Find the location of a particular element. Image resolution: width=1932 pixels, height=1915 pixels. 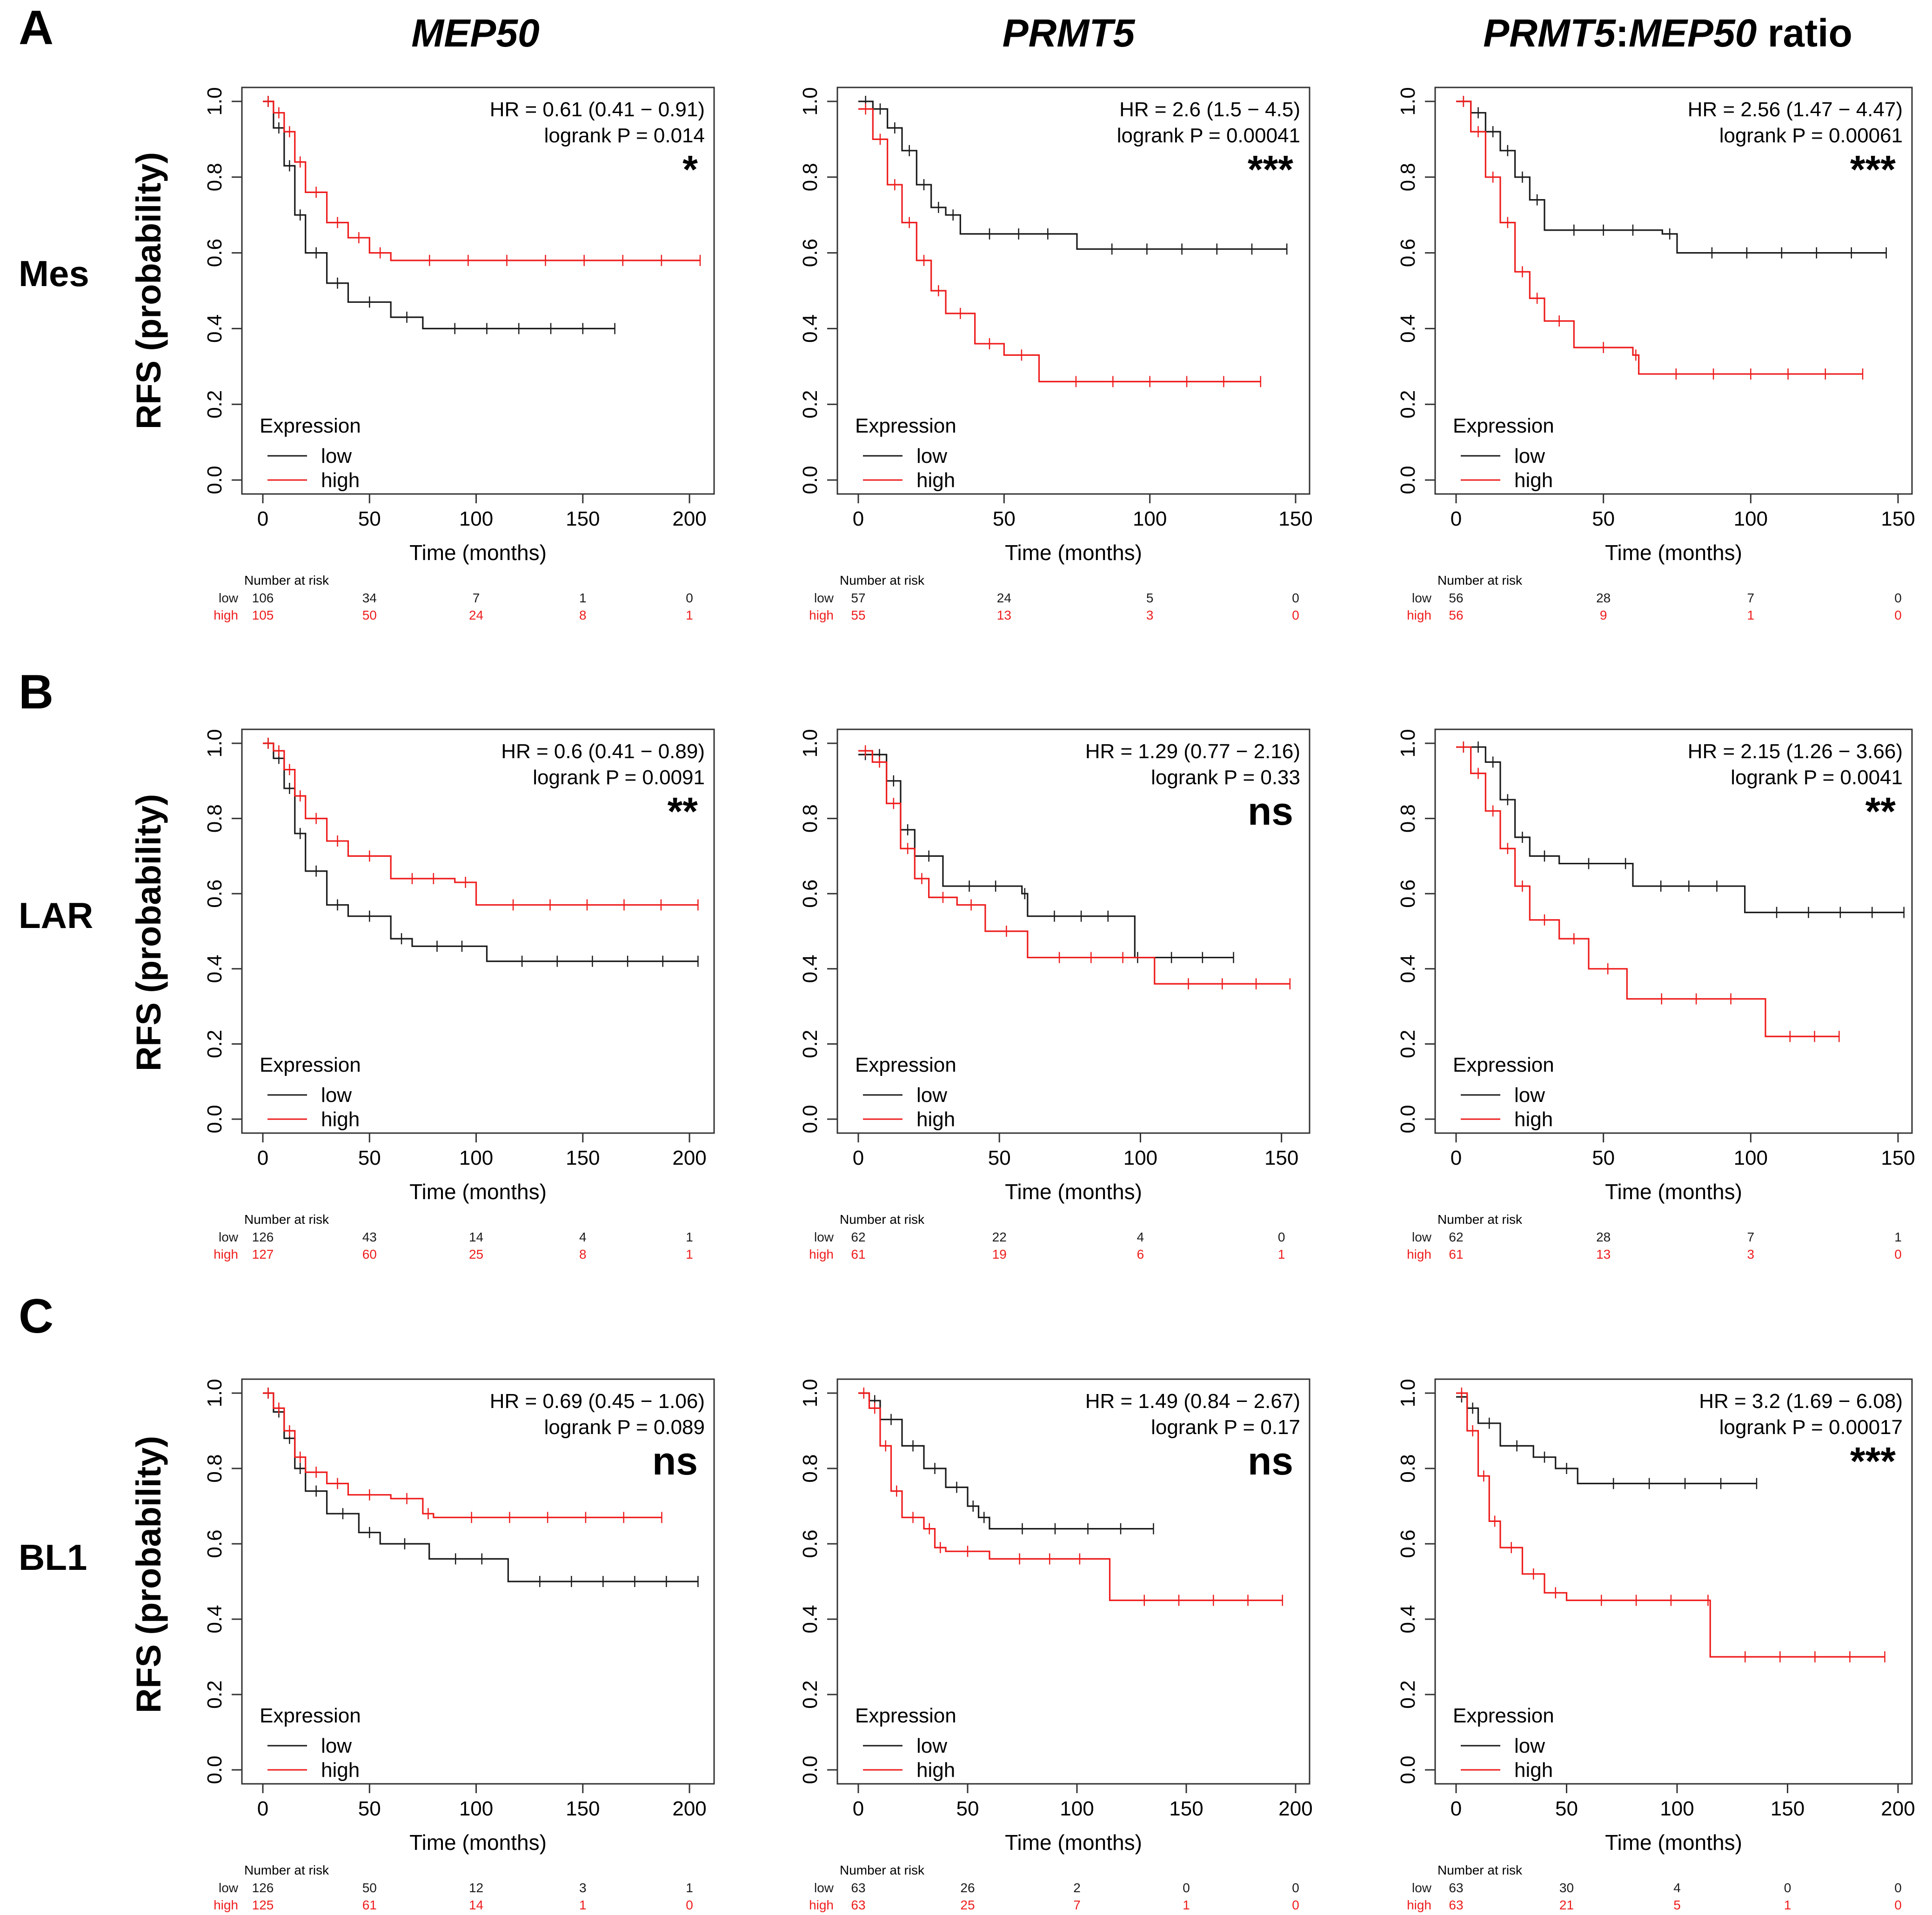

x-tick-label: 200 is located at coordinates (1898, 1808).